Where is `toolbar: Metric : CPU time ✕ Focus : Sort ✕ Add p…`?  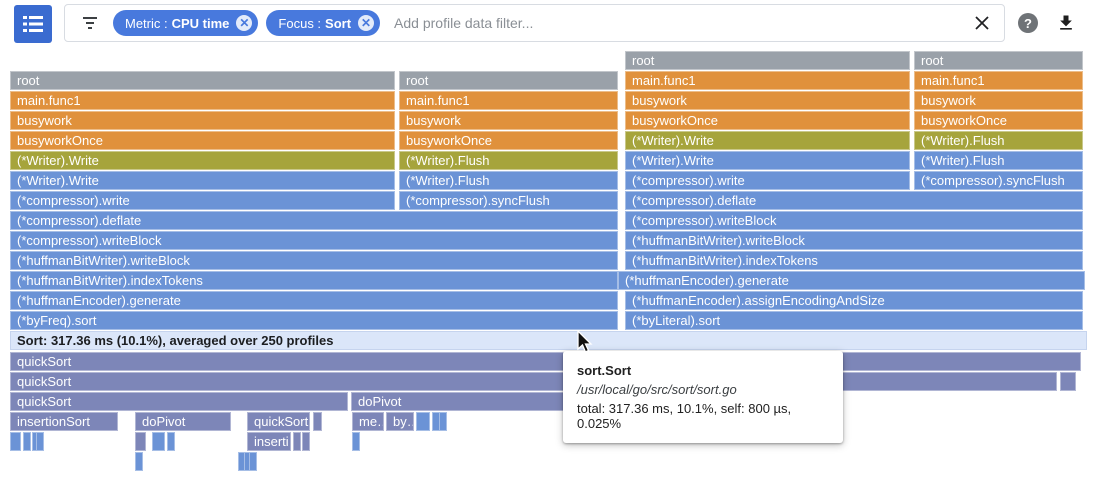 toolbar: Metric : CPU time ✕ Focus : Sort ✕ Add p… is located at coordinates (548, 24).